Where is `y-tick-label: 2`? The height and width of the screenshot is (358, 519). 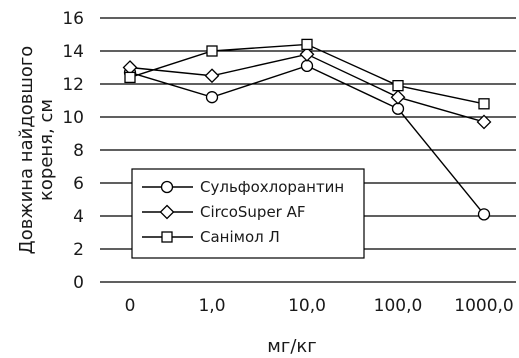 y-tick-label: 2 is located at coordinates (78, 250).